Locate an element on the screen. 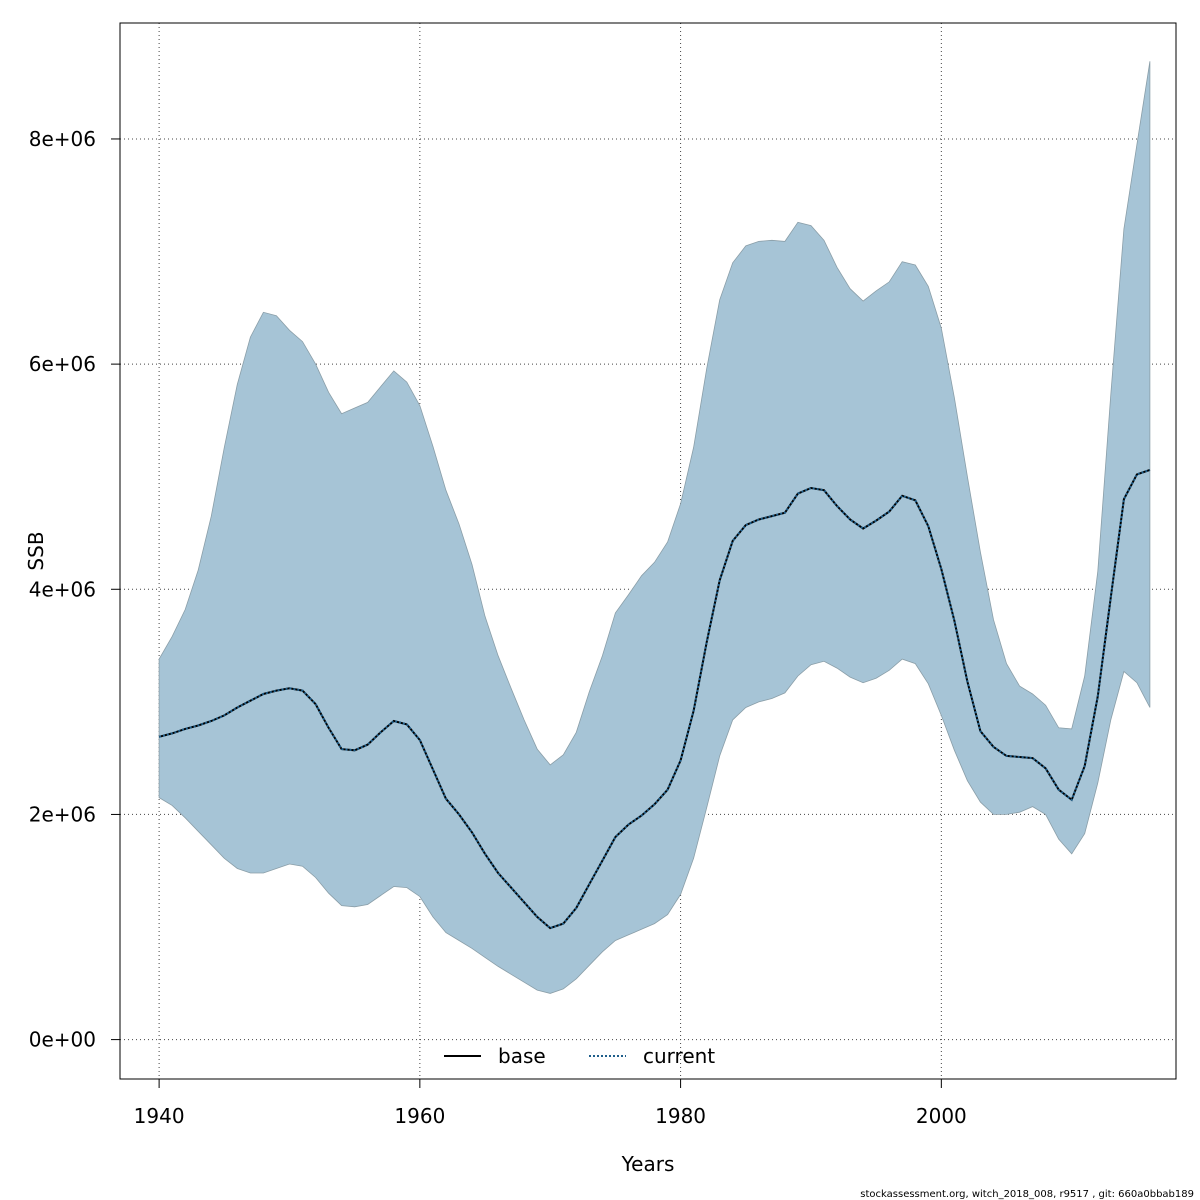 The height and width of the screenshot is (1200, 1200). x-tick-label: 1960 is located at coordinates (419, 1116).